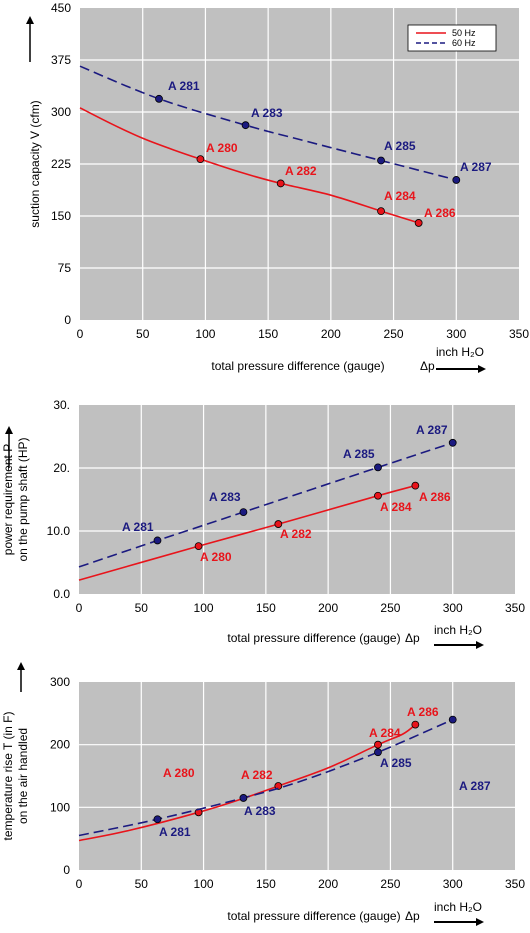 The height and width of the screenshot is (933, 530). Describe the element at coordinates (61, 164) in the screenshot. I see `y-tick-label: 225` at that location.